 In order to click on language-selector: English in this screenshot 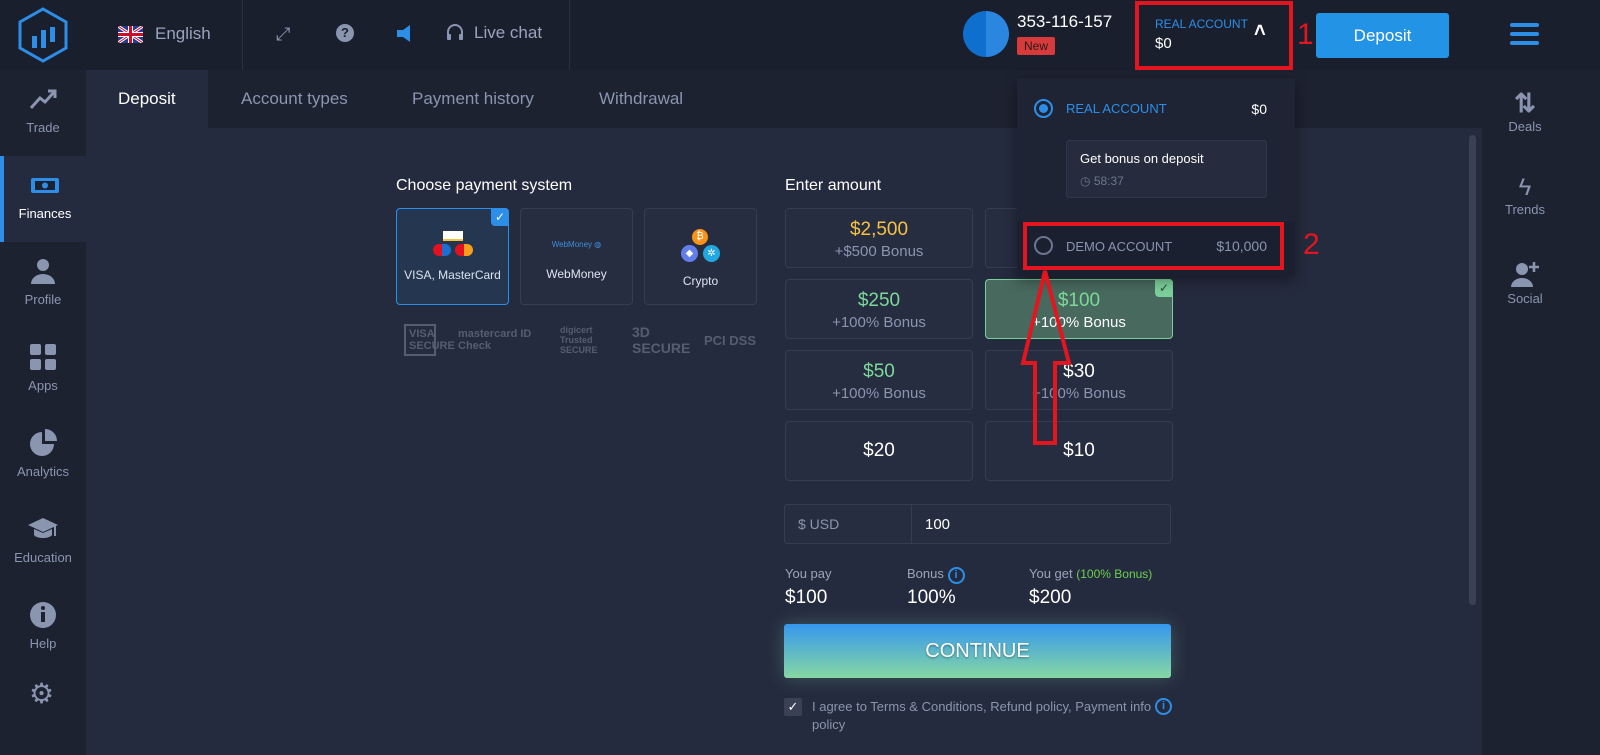, I will do `click(164, 34)`.